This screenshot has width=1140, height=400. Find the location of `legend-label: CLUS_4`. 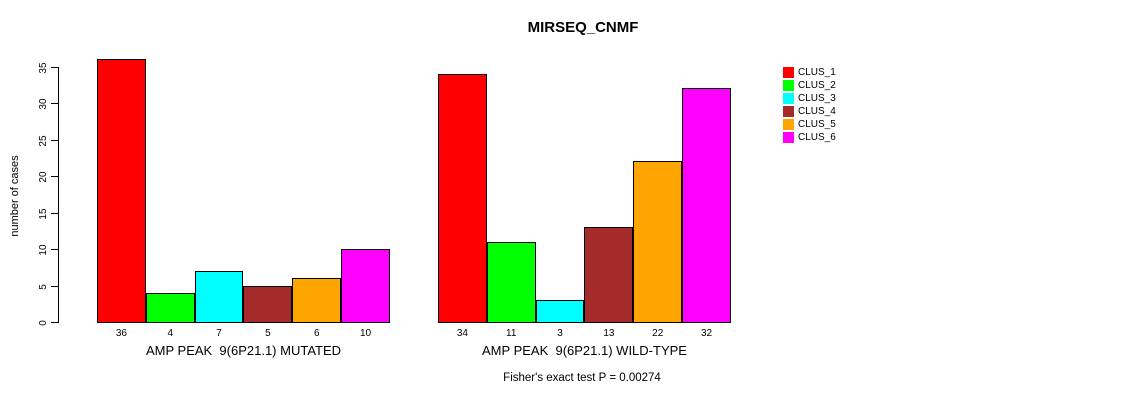

legend-label: CLUS_4 is located at coordinates (817, 111).